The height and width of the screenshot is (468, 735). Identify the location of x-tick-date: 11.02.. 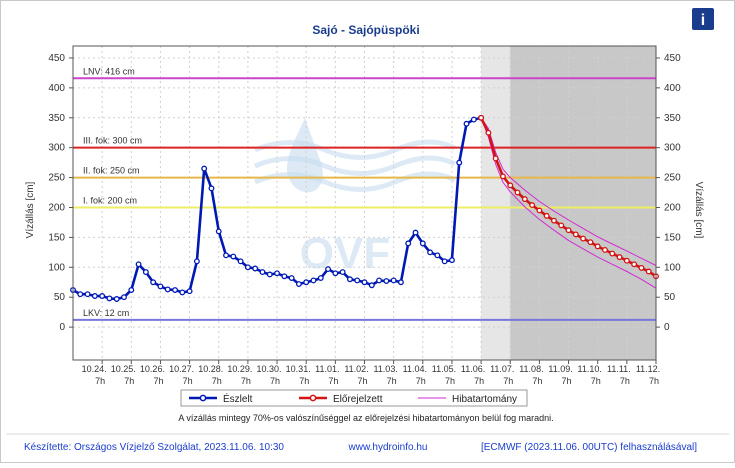
(356, 369).